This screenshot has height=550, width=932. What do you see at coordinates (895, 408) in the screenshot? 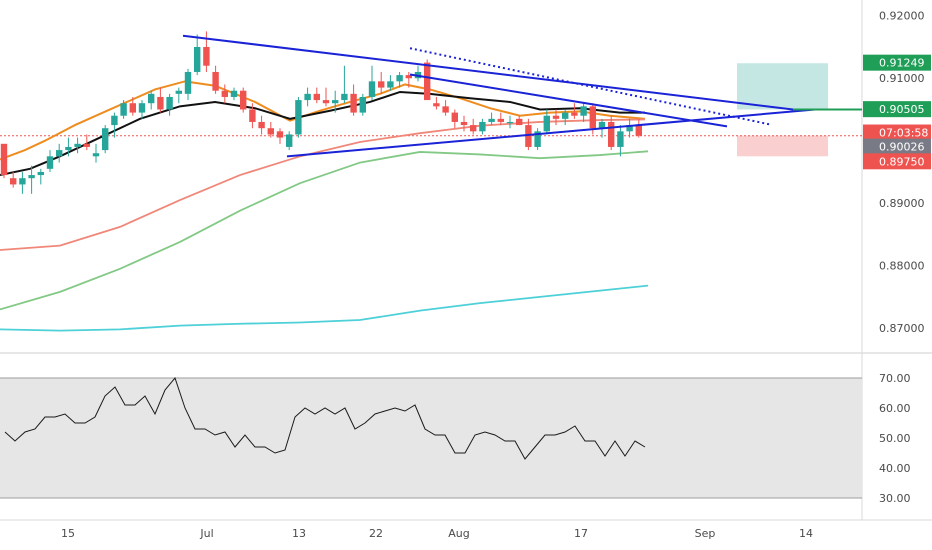
I see `oscillator-tick-label: 60.00` at bounding box center [895, 408].